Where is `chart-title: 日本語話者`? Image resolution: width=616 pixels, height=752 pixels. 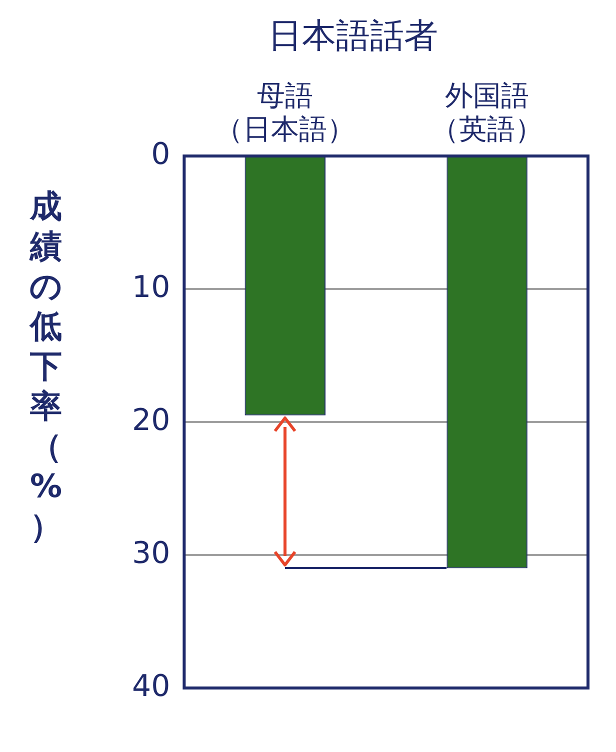 chart-title: 日本語話者 is located at coordinates (353, 36).